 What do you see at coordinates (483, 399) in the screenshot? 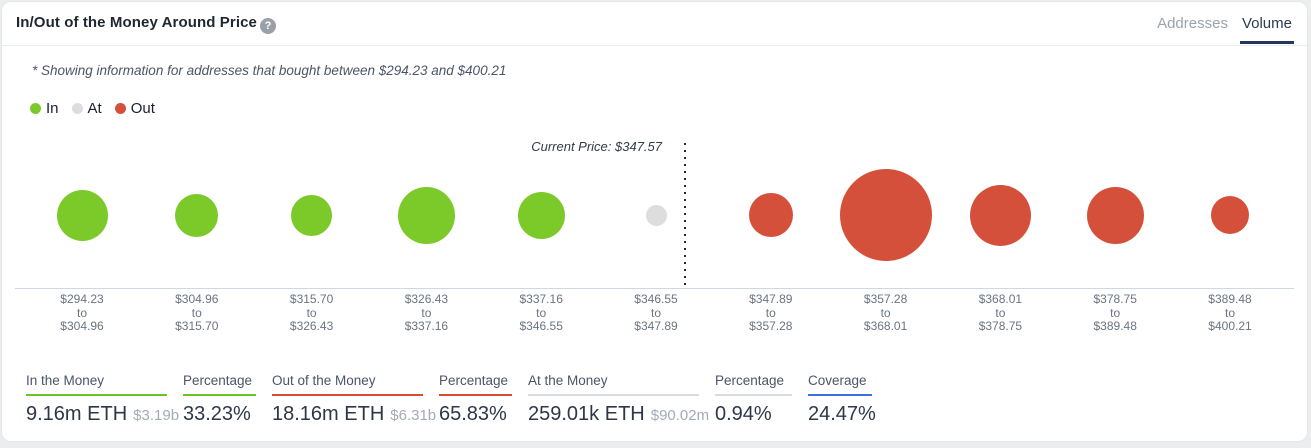
I see `stat-percentage: Percentage 65.83%` at bounding box center [483, 399].